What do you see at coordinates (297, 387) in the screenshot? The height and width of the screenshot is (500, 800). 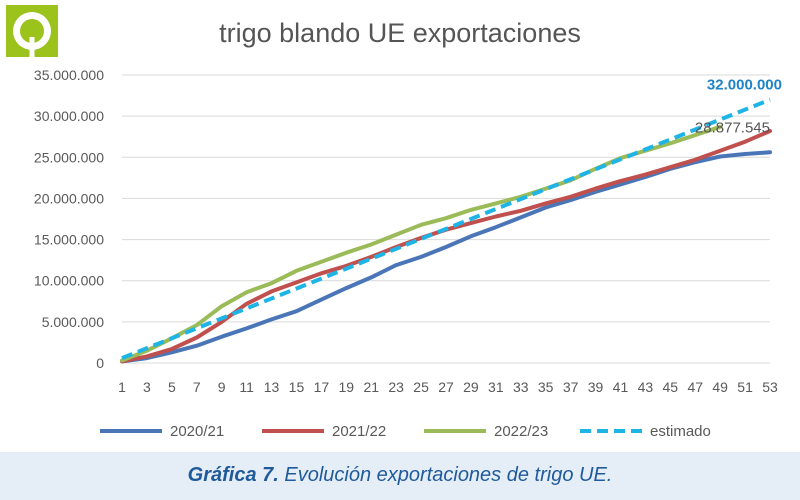 I see `x-tick-label: 15` at bounding box center [297, 387].